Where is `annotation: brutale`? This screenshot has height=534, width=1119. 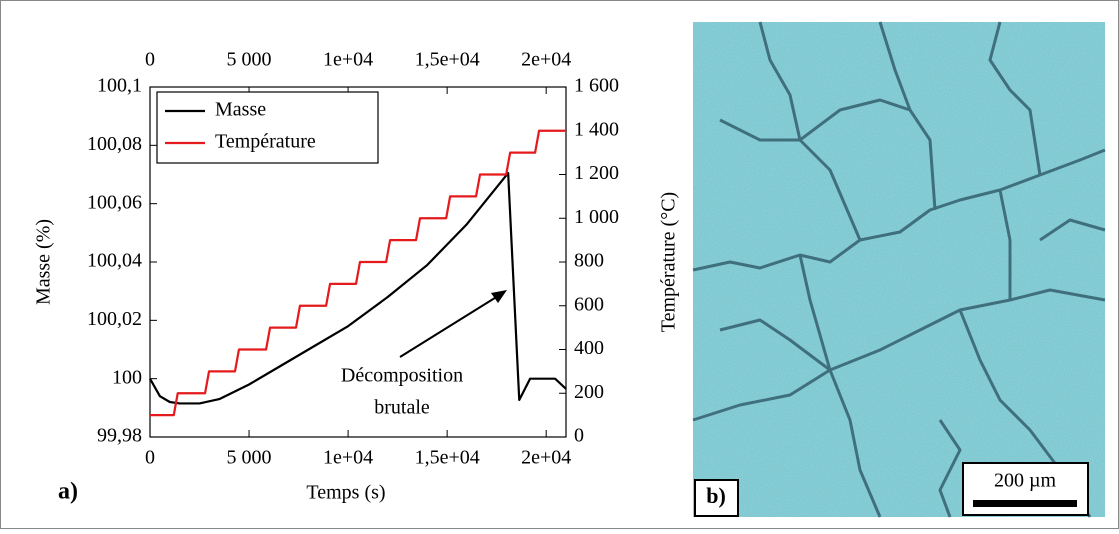 annotation: brutale is located at coordinates (402, 408).